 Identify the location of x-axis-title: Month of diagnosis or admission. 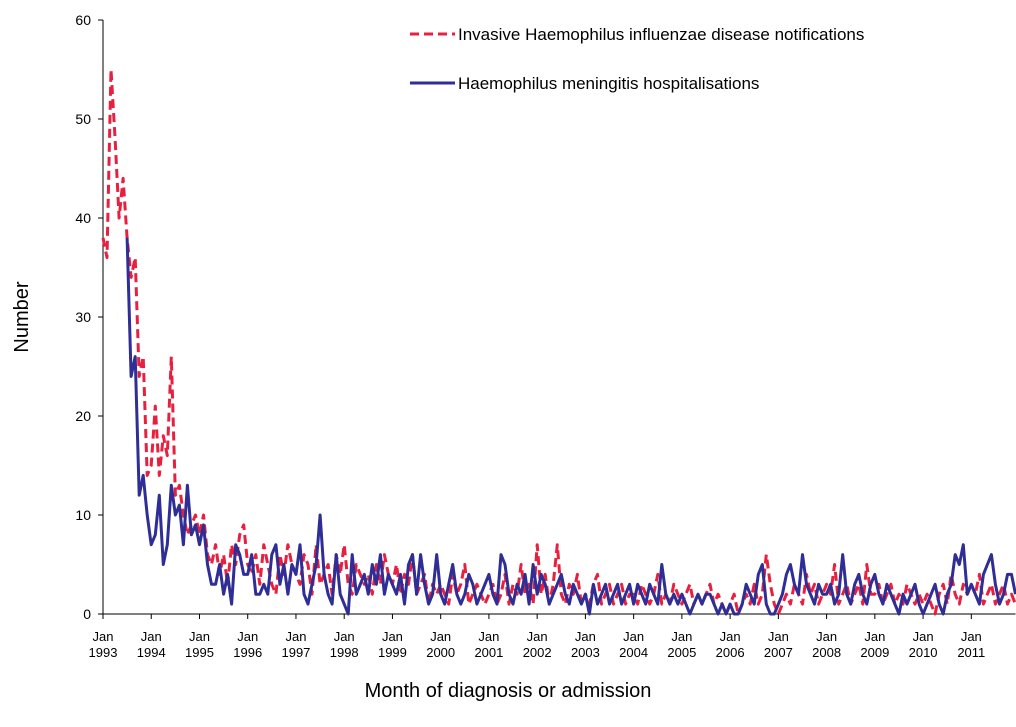
(508, 691).